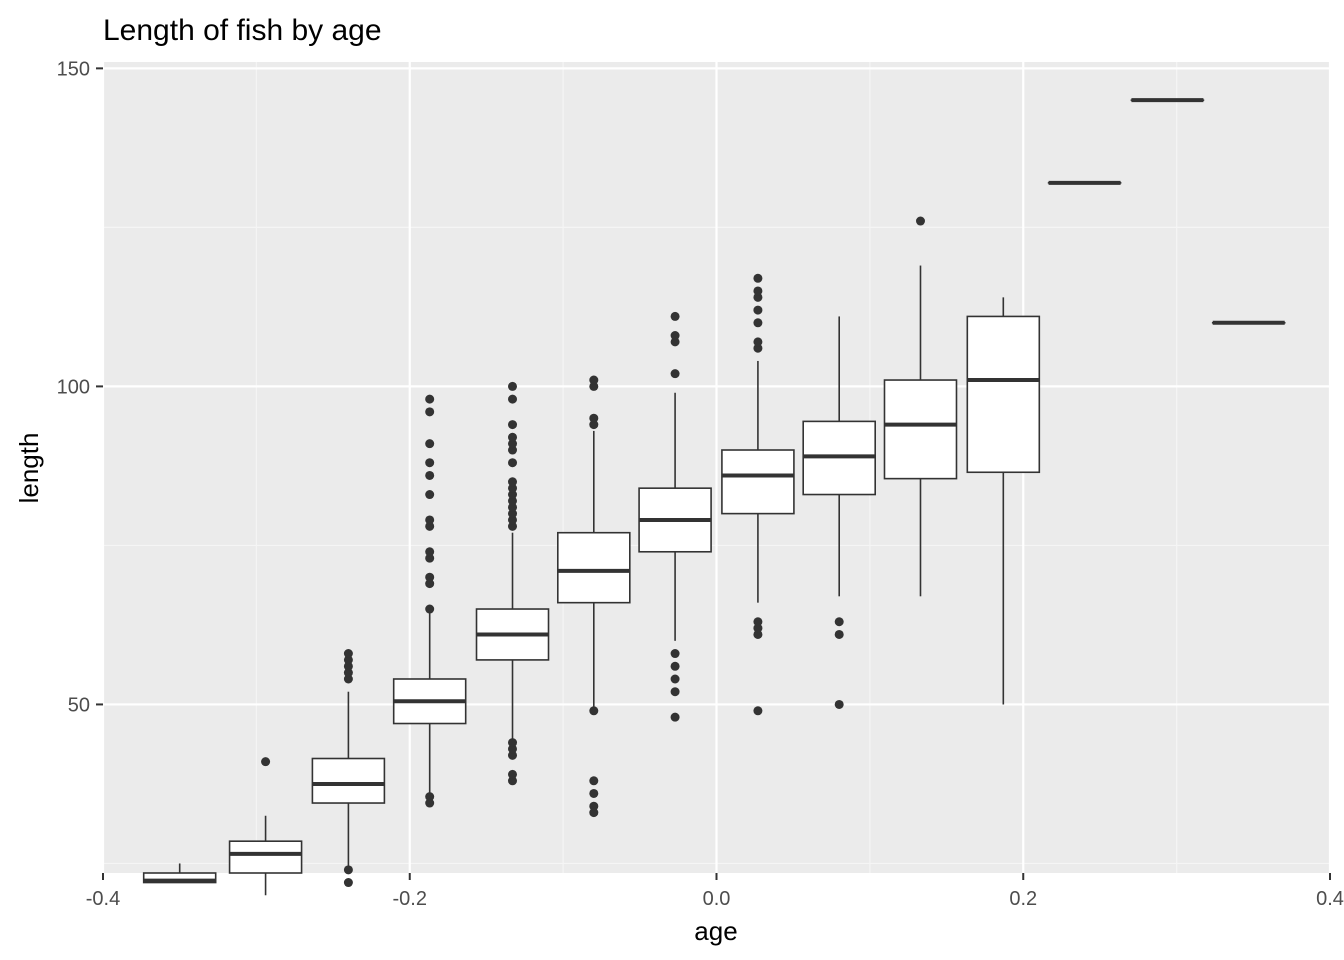 The width and height of the screenshot is (1344, 960). What do you see at coordinates (717, 899) in the screenshot?
I see `x-tick-label: 0.0` at bounding box center [717, 899].